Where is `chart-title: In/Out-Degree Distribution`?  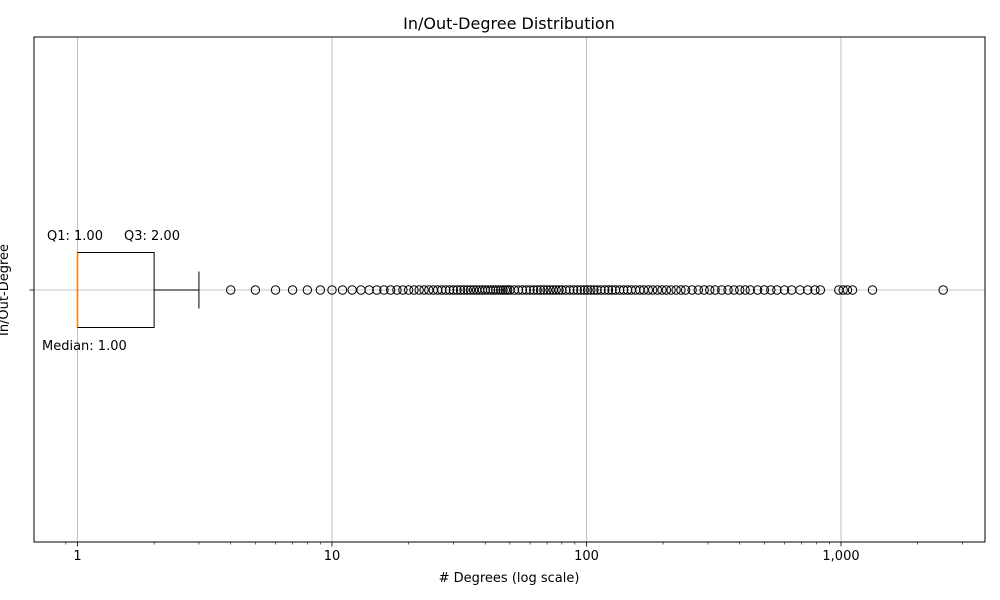
chart-title: In/Out-Degree Distribution is located at coordinates (509, 23).